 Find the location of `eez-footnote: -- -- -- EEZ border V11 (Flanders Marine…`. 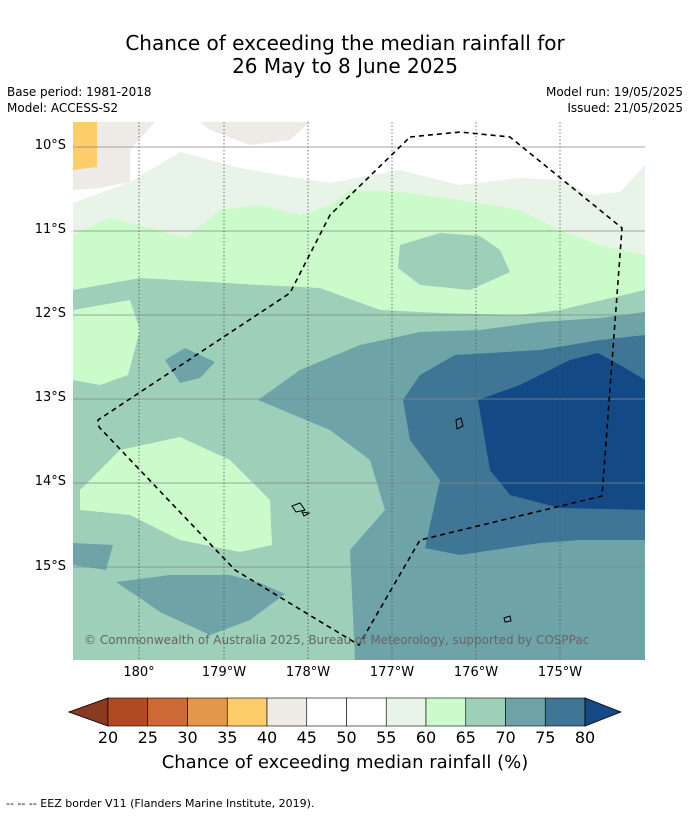

eez-footnote: -- -- -- EEZ border V11 (Flanders Marine… is located at coordinates (160, 803).